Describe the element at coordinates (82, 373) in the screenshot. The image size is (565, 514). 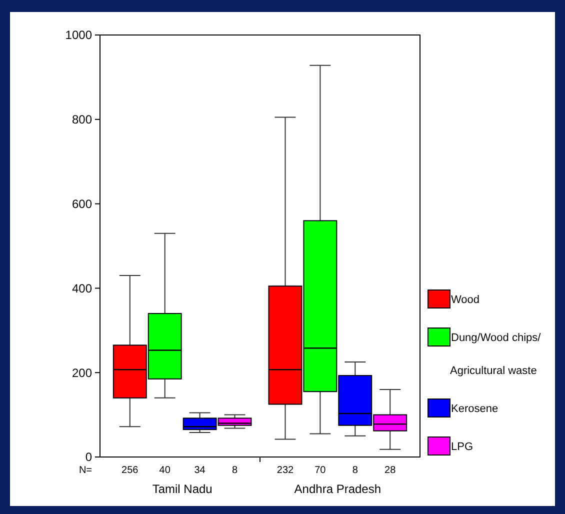
I see `y-tick-label: 200` at that location.